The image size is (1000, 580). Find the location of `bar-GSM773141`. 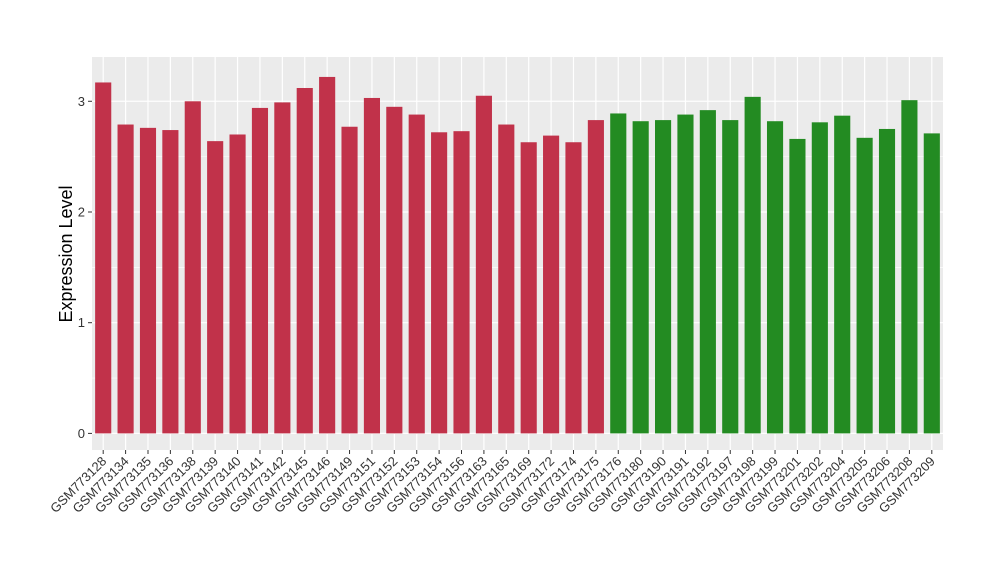

bar-GSM773141 is located at coordinates (260, 270).